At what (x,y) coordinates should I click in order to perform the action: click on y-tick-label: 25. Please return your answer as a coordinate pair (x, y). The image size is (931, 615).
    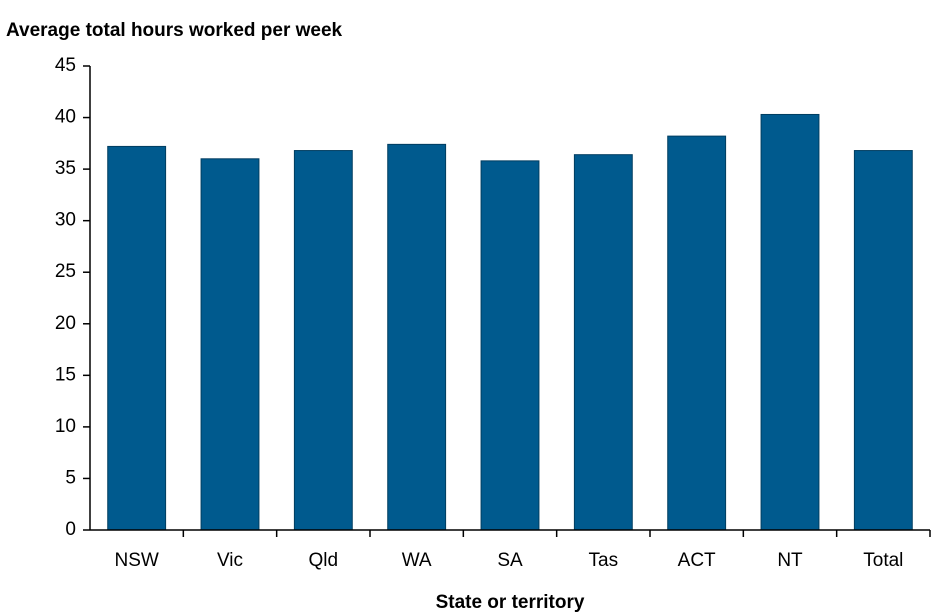
    Looking at the image, I should click on (65, 271).